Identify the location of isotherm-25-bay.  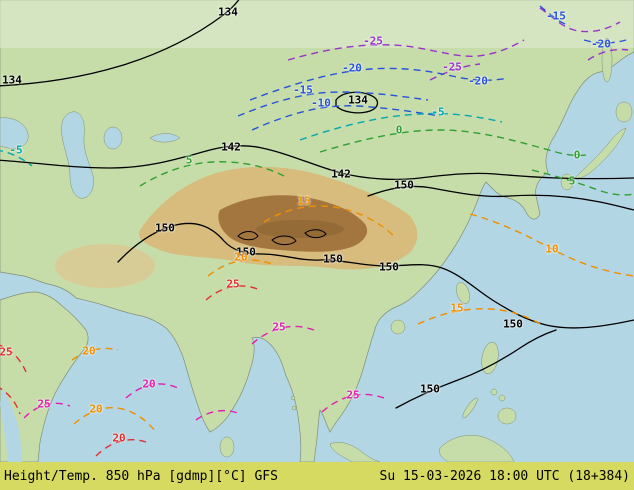
(353, 403).